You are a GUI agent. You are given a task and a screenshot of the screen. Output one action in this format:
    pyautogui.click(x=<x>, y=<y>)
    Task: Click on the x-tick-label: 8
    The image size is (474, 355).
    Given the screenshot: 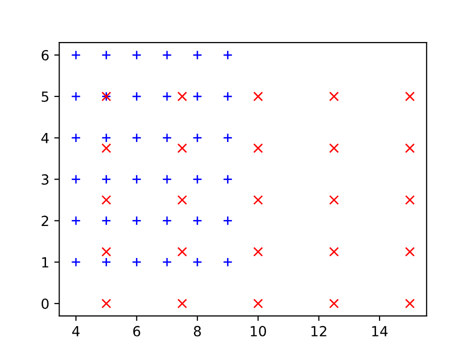 What is the action you would take?
    pyautogui.click(x=197, y=331)
    